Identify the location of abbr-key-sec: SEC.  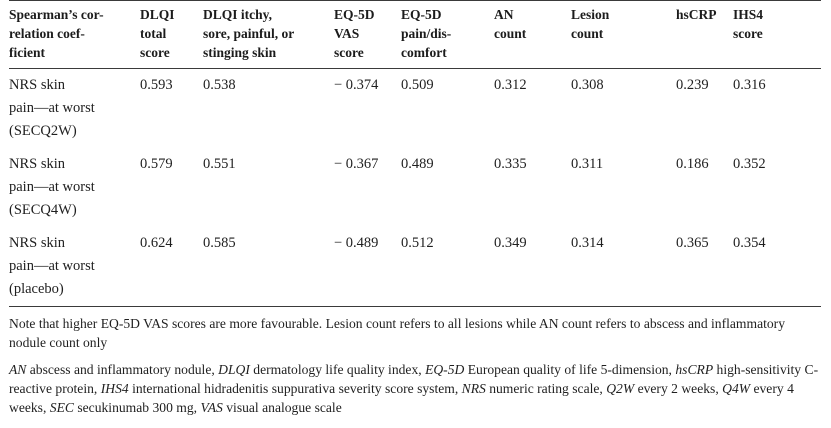
(61, 407).